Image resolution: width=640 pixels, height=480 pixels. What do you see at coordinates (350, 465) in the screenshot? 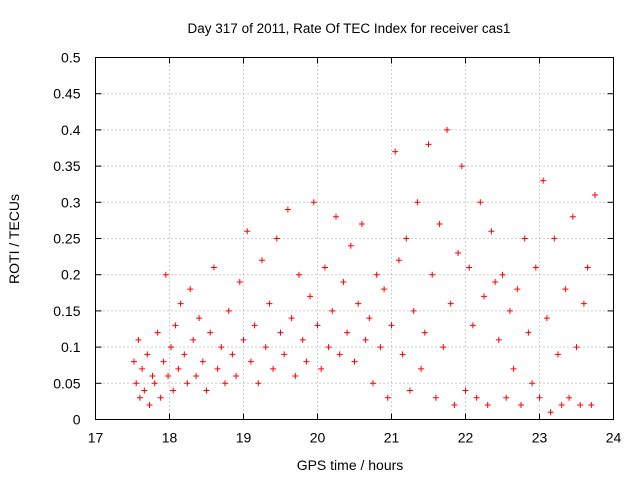
I see `x-axis-label: GPS time / hours` at bounding box center [350, 465].